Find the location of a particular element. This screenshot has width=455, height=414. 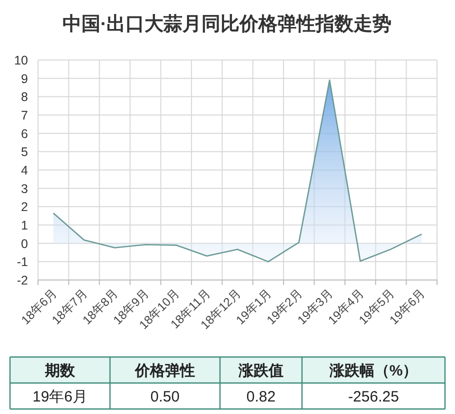

y-tick-label: 9 is located at coordinates (24, 79).